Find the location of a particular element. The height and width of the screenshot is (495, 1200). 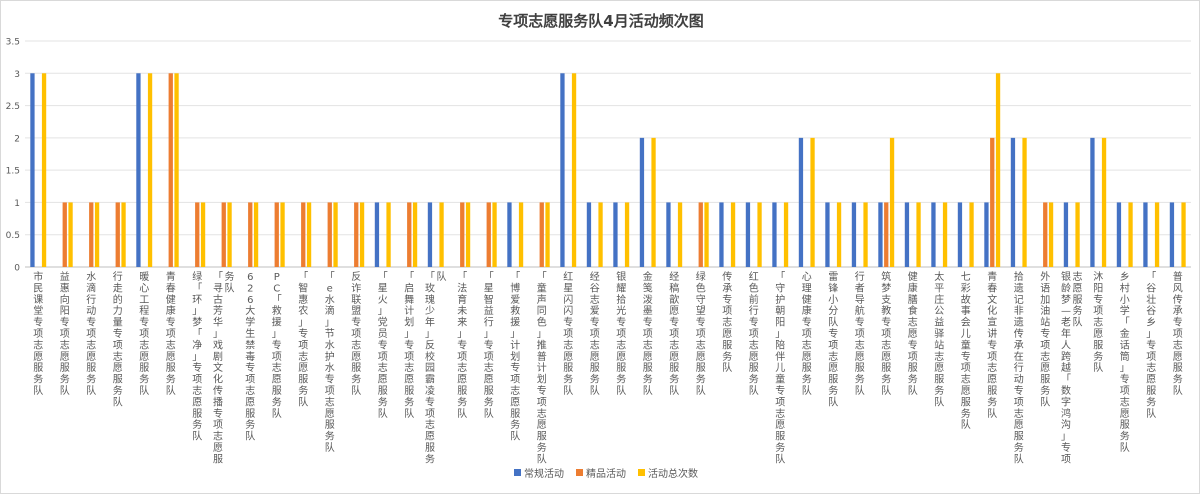

svg-text: 平 is located at coordinates (939, 288).